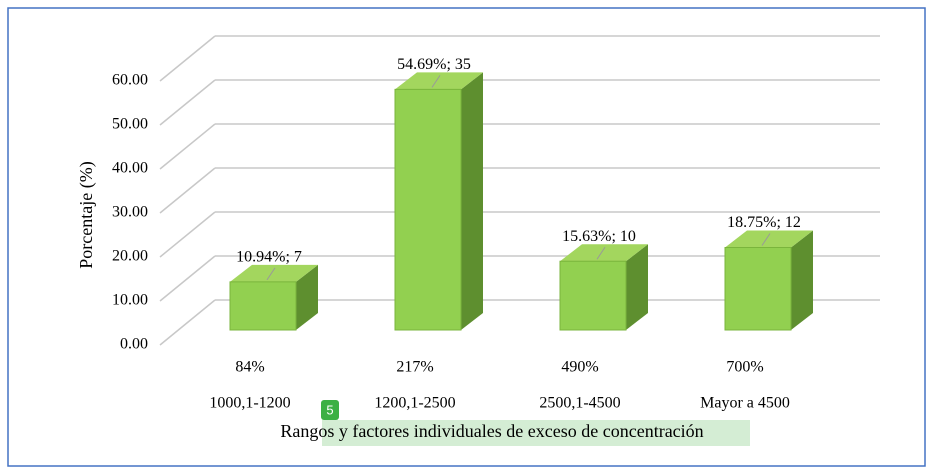 The height and width of the screenshot is (468, 927). I want to click on x-tick-range: Mayor a 4500, so click(745, 403).